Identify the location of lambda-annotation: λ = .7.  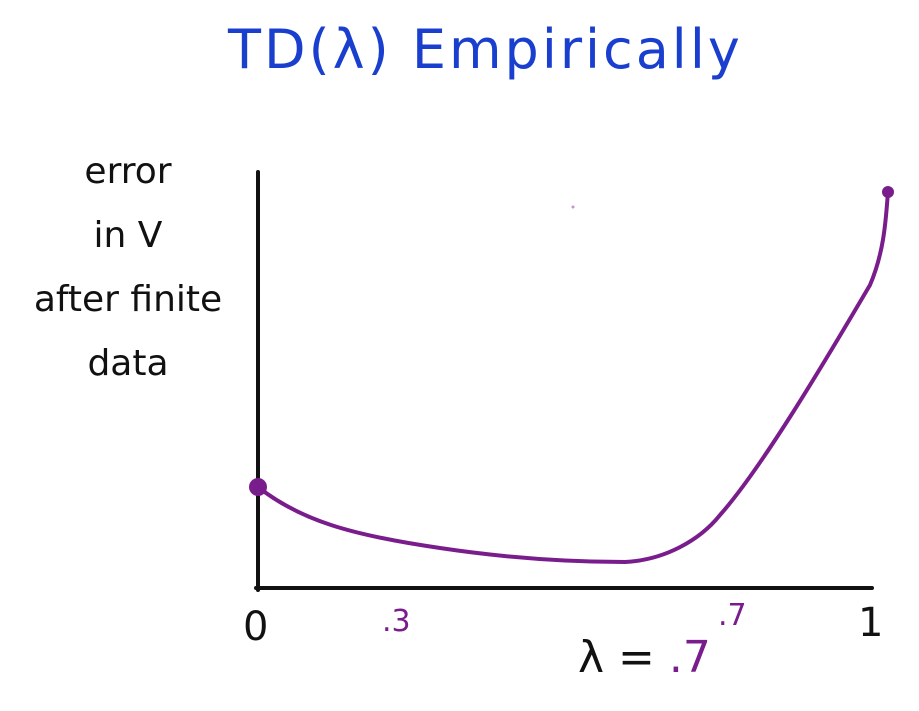
(644, 657).